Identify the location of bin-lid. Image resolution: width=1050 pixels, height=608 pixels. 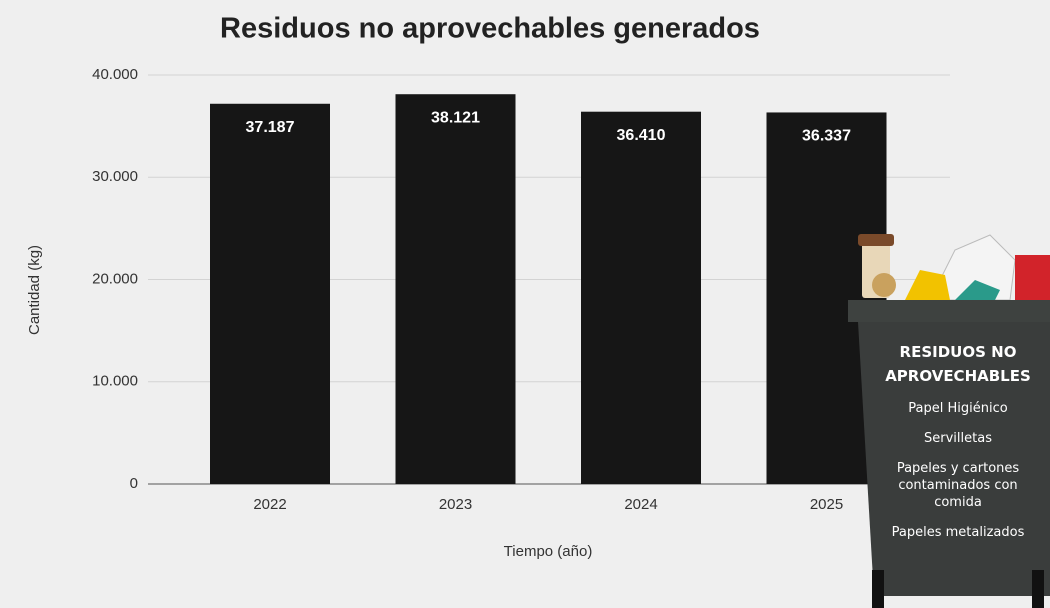
(949, 311).